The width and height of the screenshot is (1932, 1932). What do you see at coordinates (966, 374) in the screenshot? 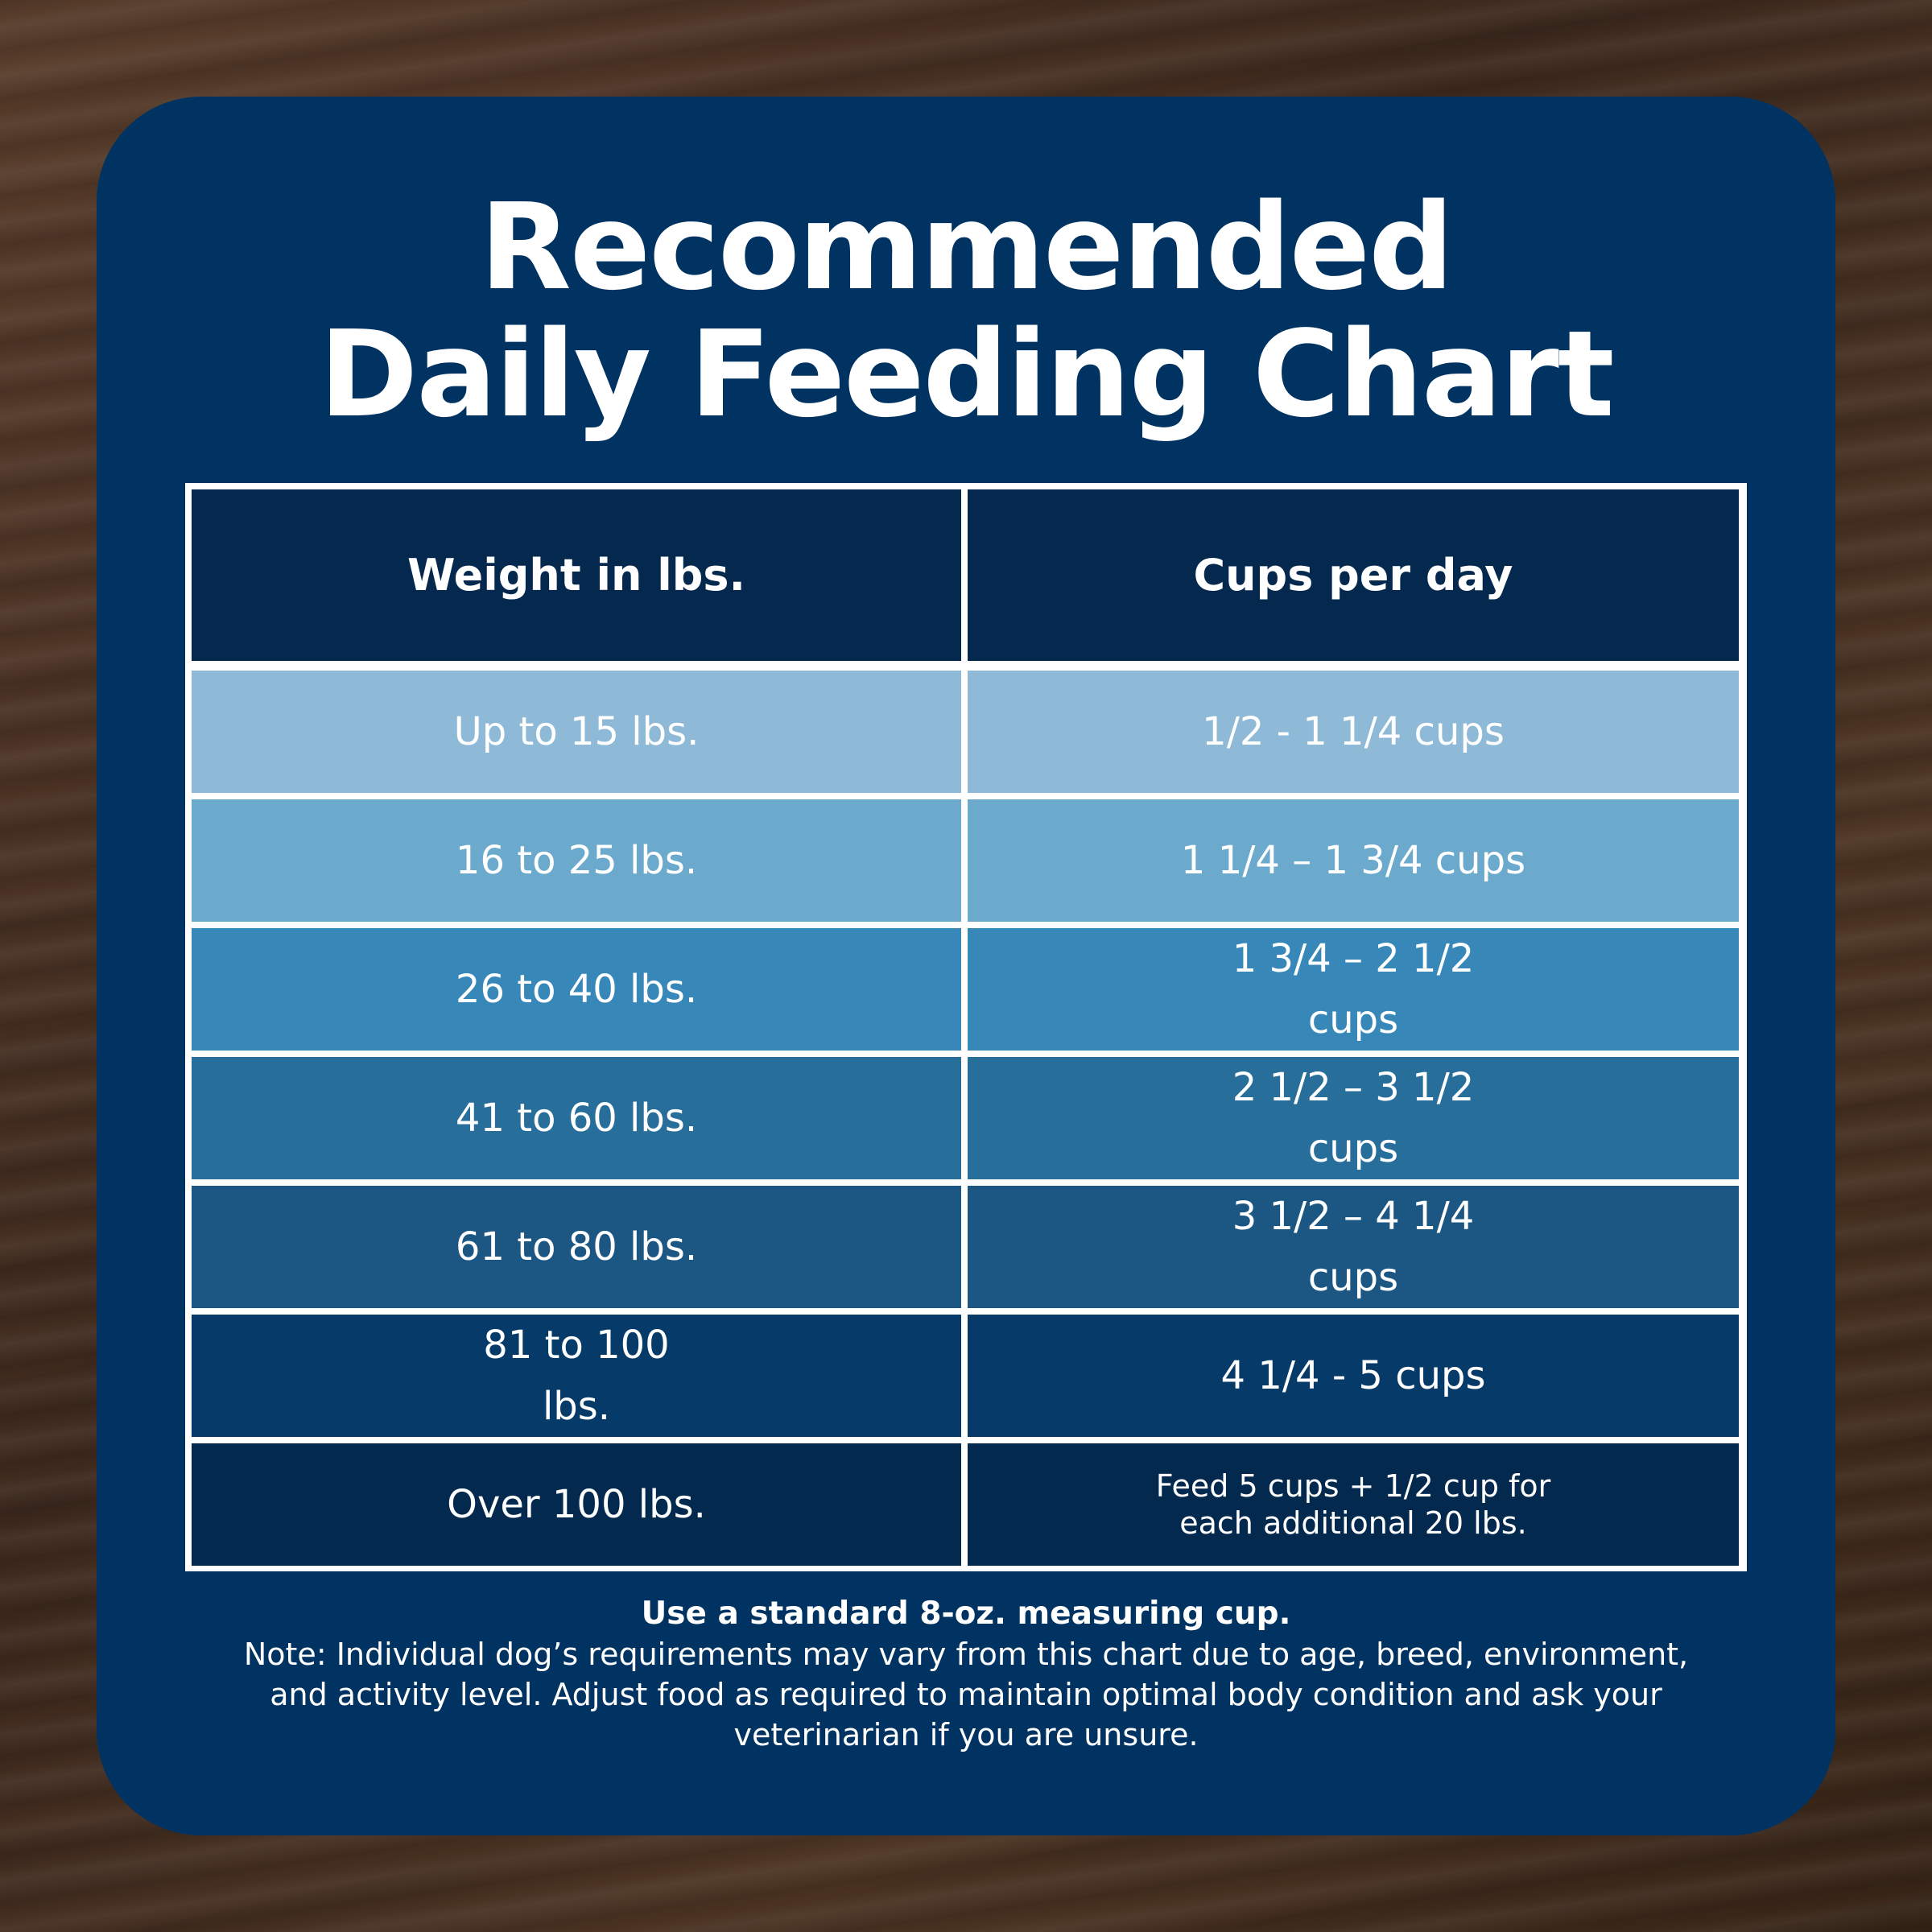
I see `title-line-2: Daily Feeding Chart` at bounding box center [966, 374].